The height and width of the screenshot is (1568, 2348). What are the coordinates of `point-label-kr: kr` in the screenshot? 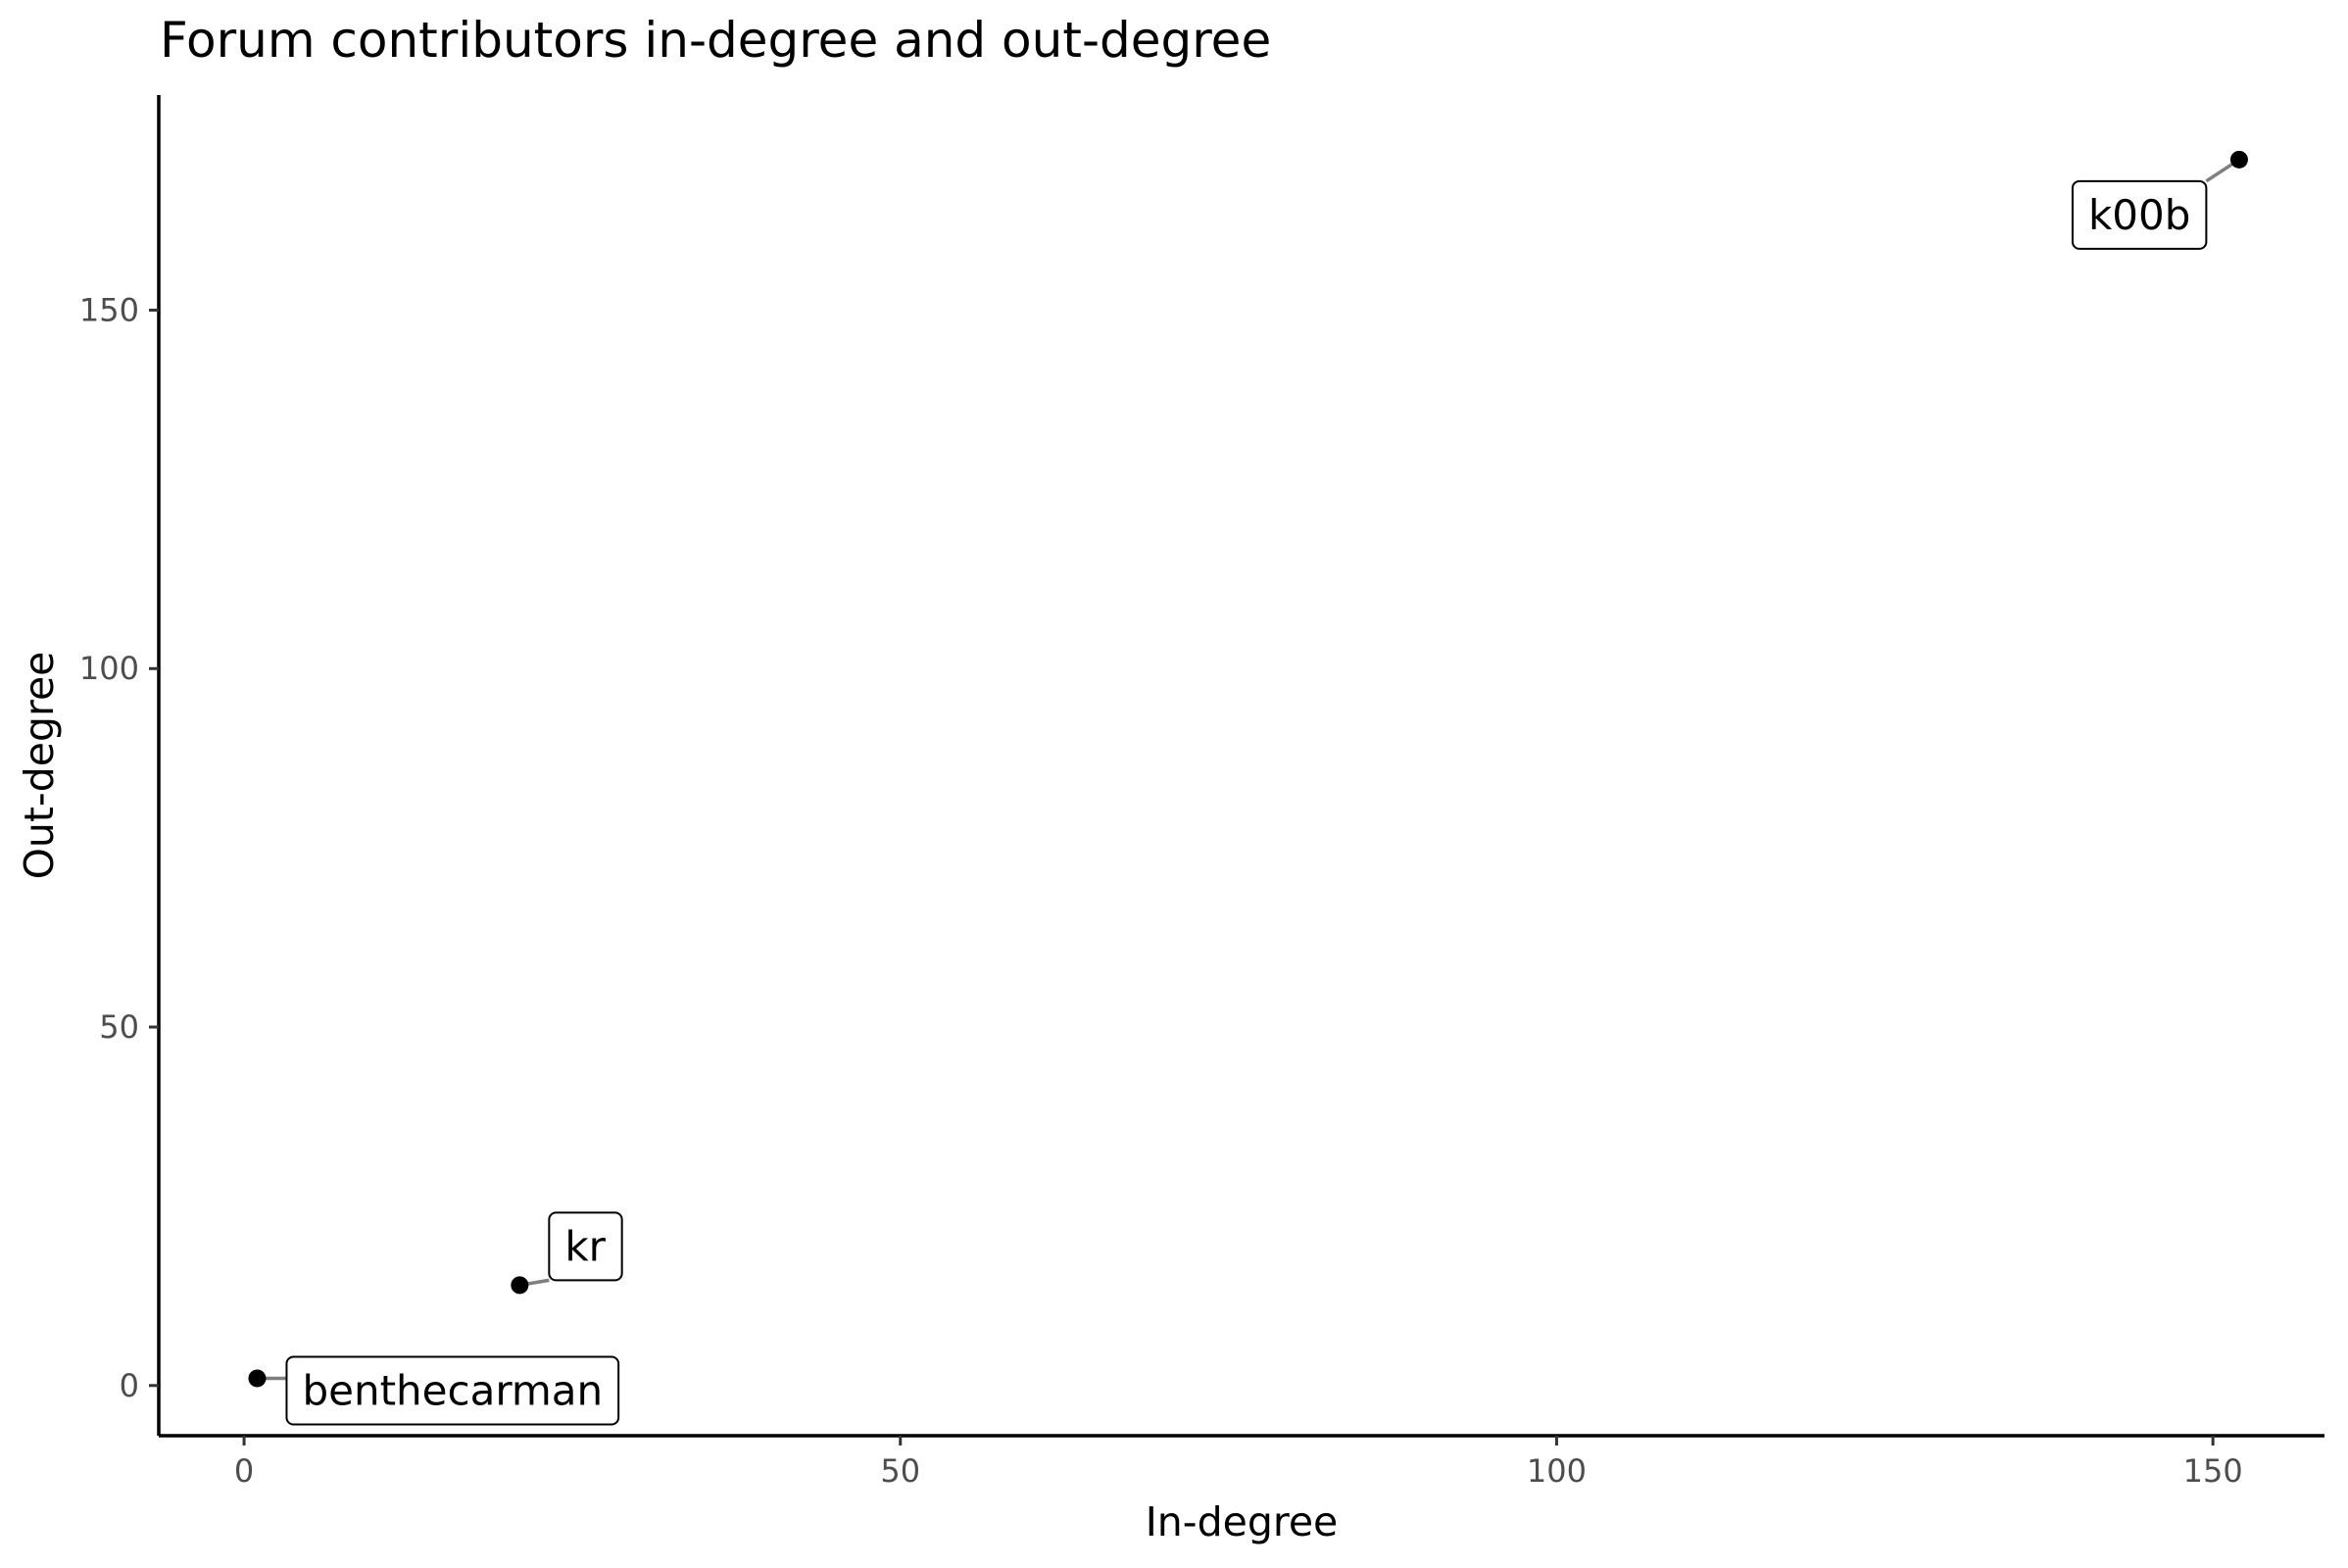 It's located at (585, 1246).